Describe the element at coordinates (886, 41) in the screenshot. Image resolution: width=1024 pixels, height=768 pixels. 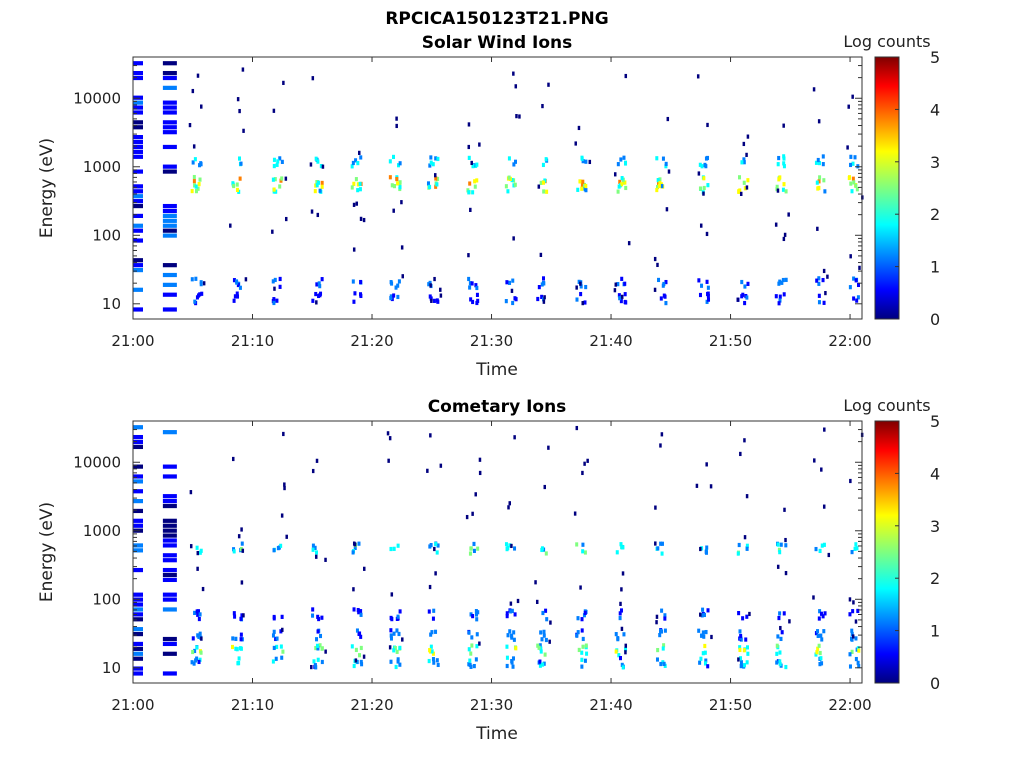
I see `colorbar-label: Log counts` at that location.